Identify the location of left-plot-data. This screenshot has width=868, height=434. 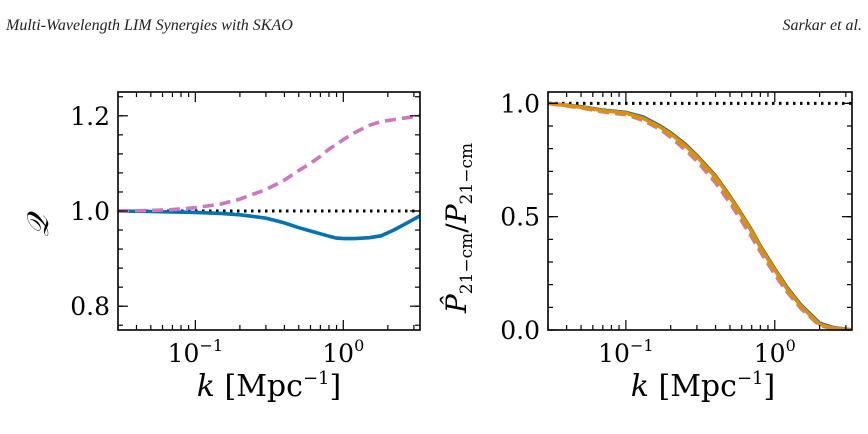
(269, 177).